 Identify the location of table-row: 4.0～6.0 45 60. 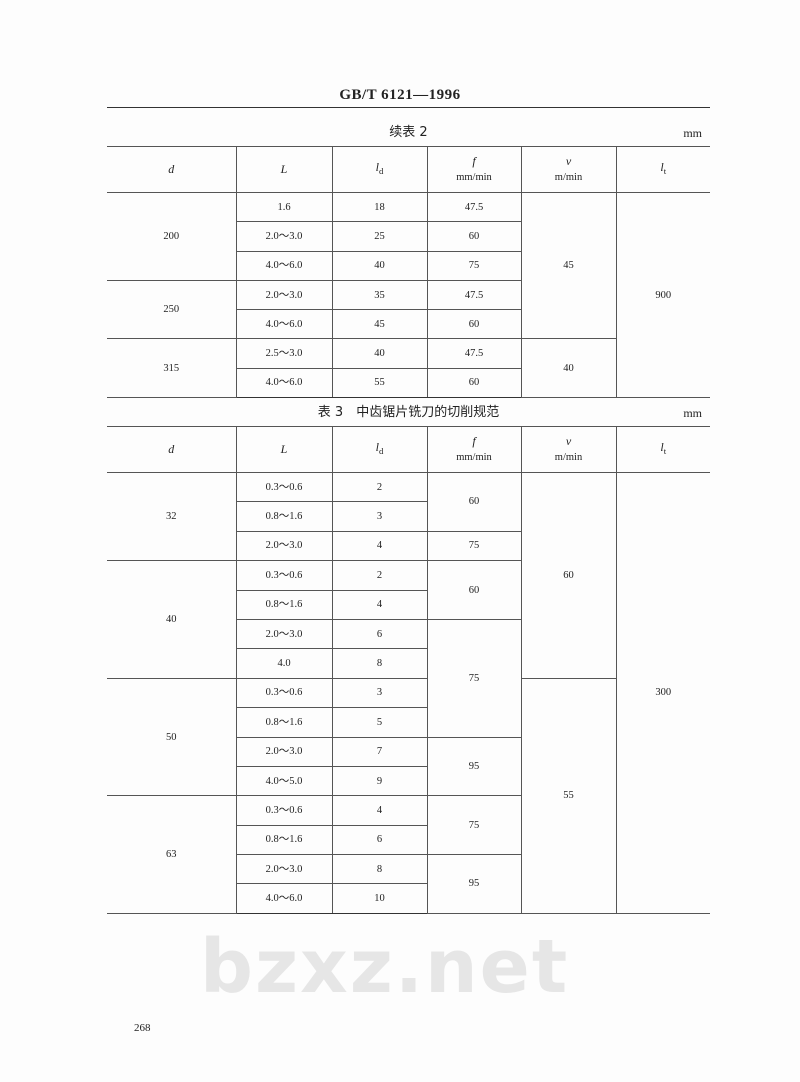
(408, 324).